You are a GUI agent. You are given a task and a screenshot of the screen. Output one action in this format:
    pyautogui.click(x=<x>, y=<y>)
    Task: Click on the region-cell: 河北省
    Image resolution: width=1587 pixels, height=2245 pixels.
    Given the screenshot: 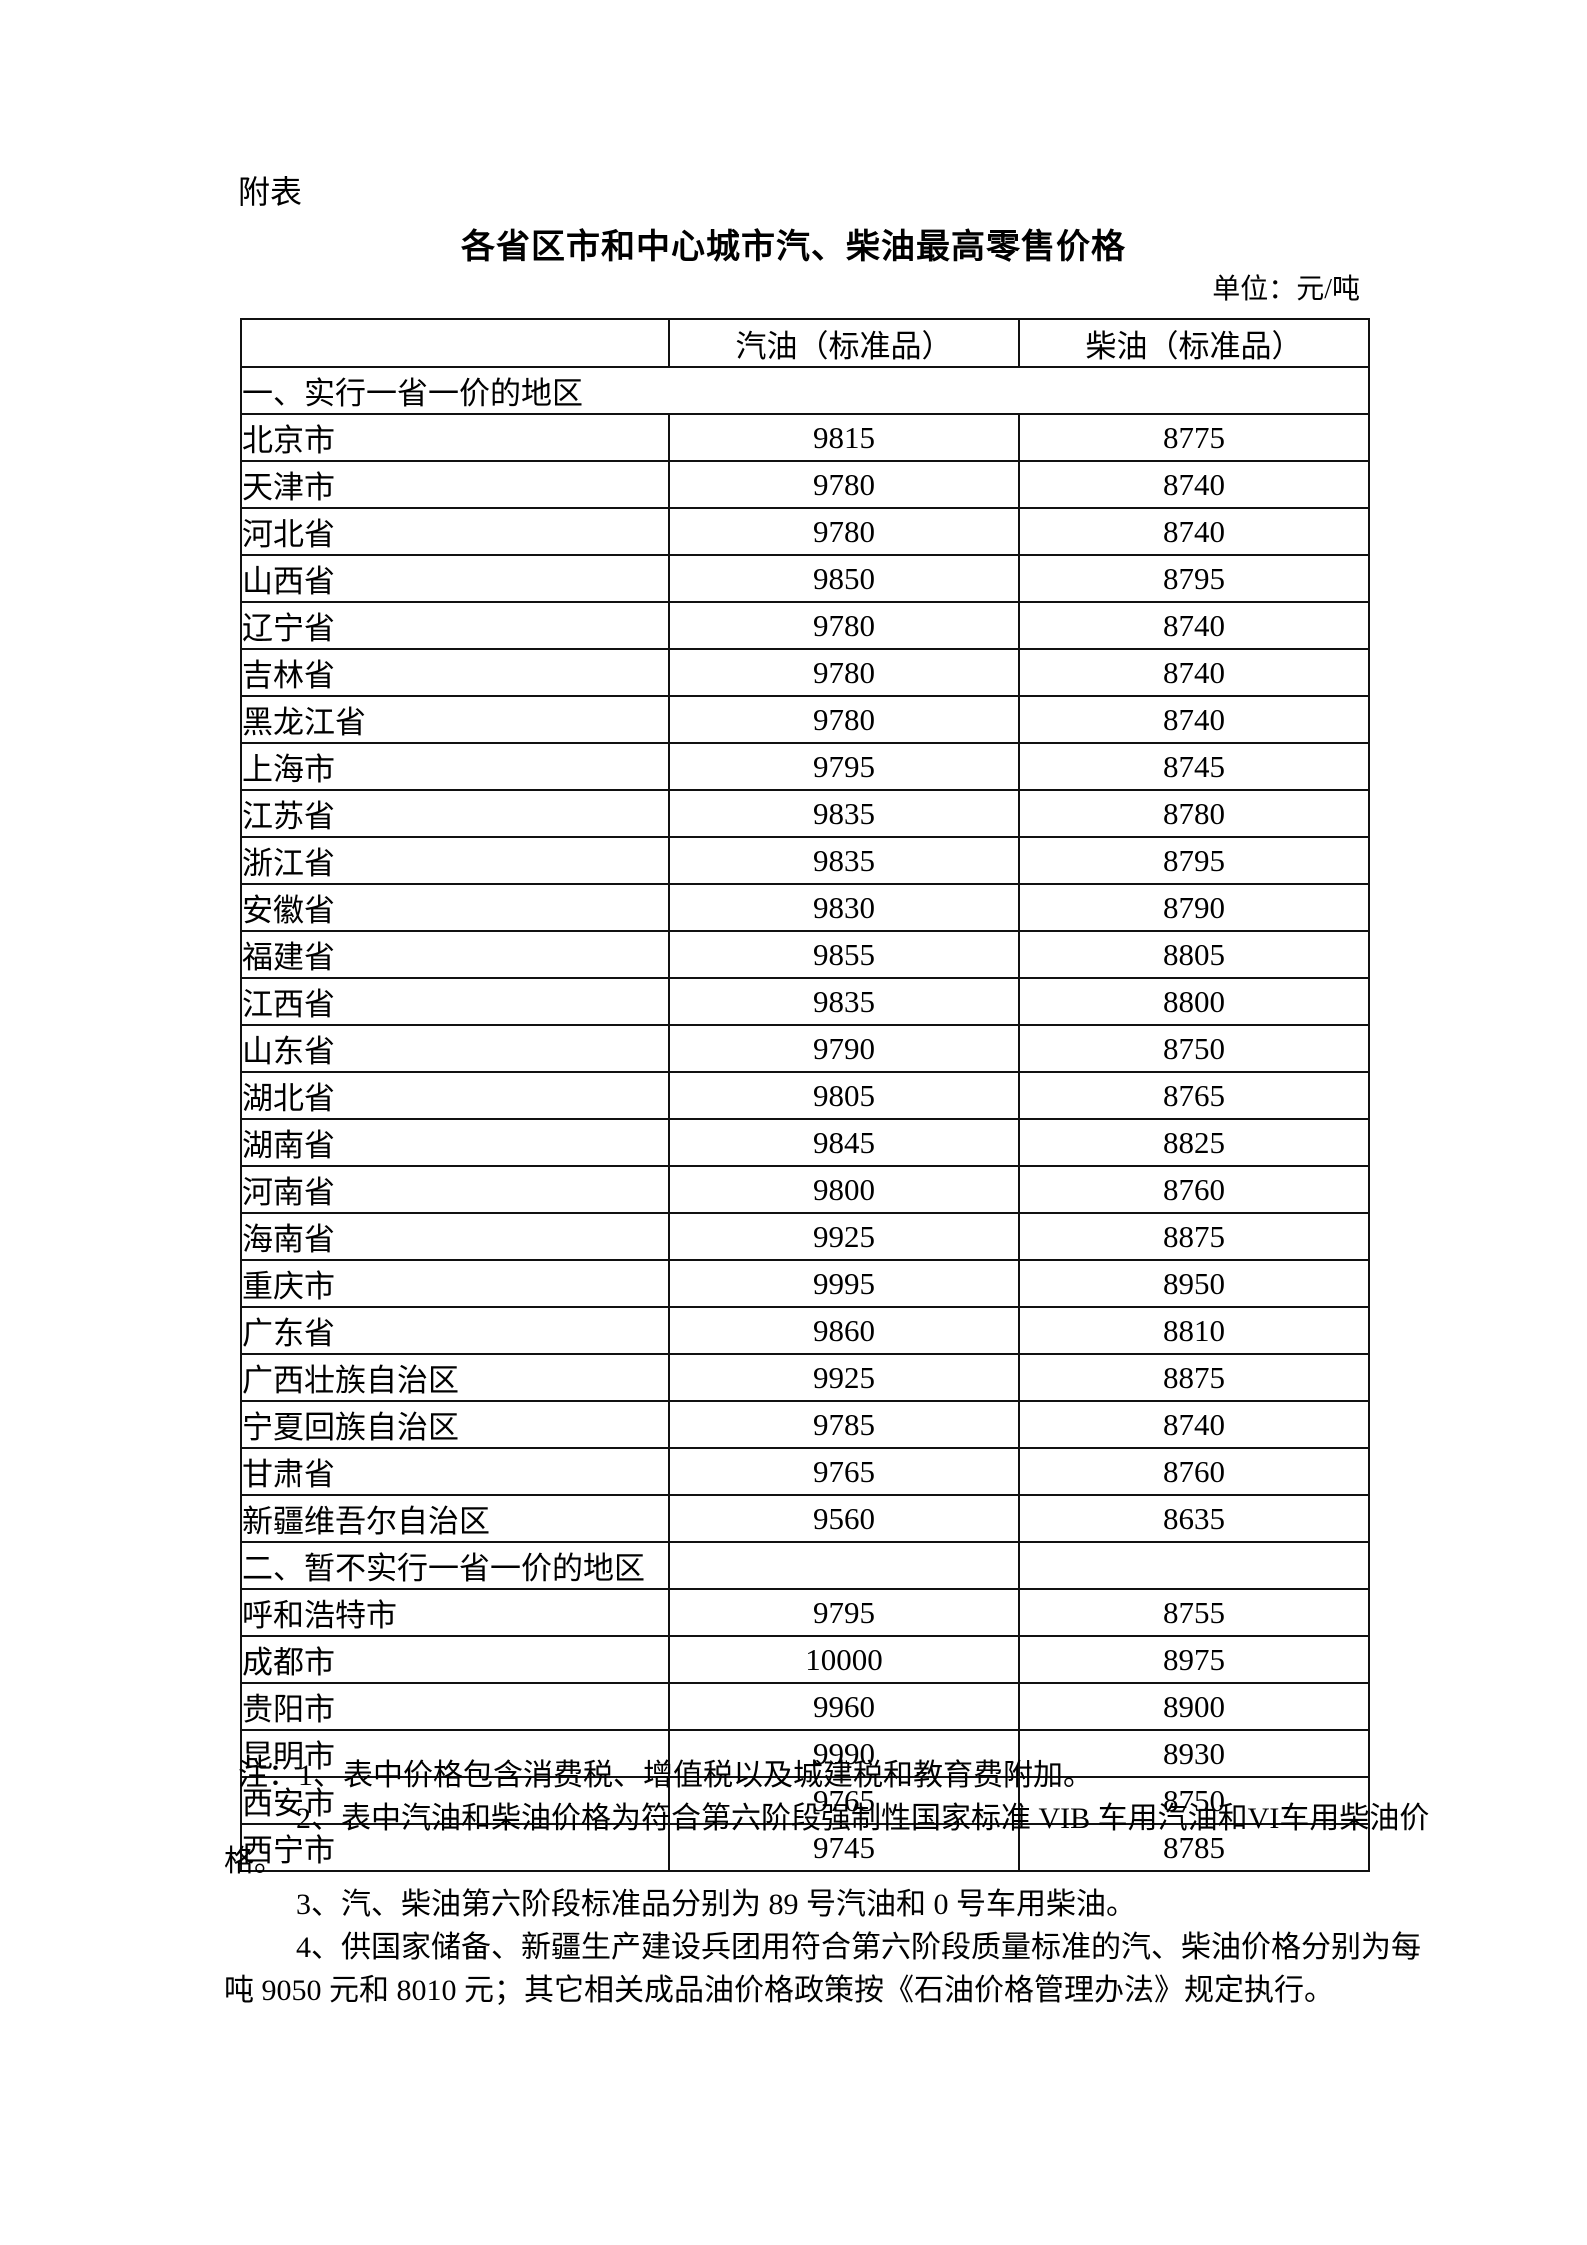 What is the action you would take?
    pyautogui.click(x=455, y=531)
    